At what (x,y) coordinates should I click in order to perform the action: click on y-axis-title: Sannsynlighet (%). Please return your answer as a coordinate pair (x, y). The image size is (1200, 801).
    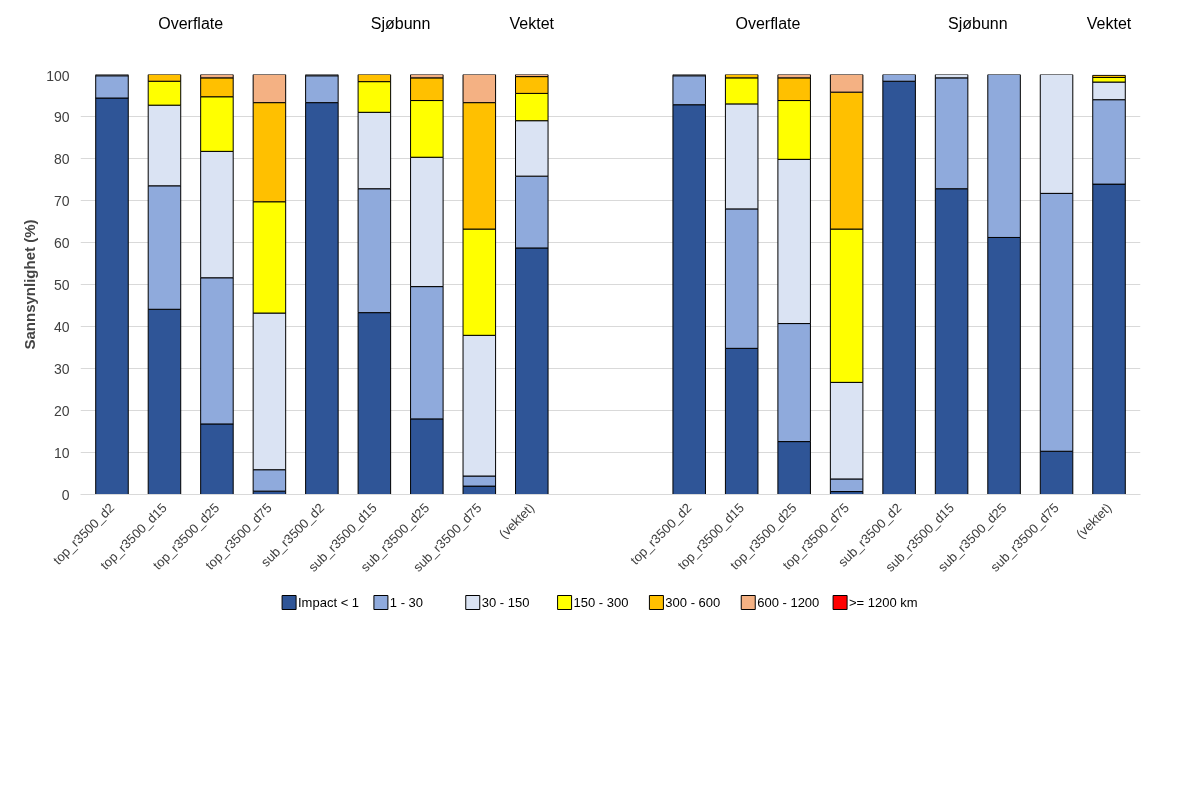
    Looking at the image, I should click on (30, 284).